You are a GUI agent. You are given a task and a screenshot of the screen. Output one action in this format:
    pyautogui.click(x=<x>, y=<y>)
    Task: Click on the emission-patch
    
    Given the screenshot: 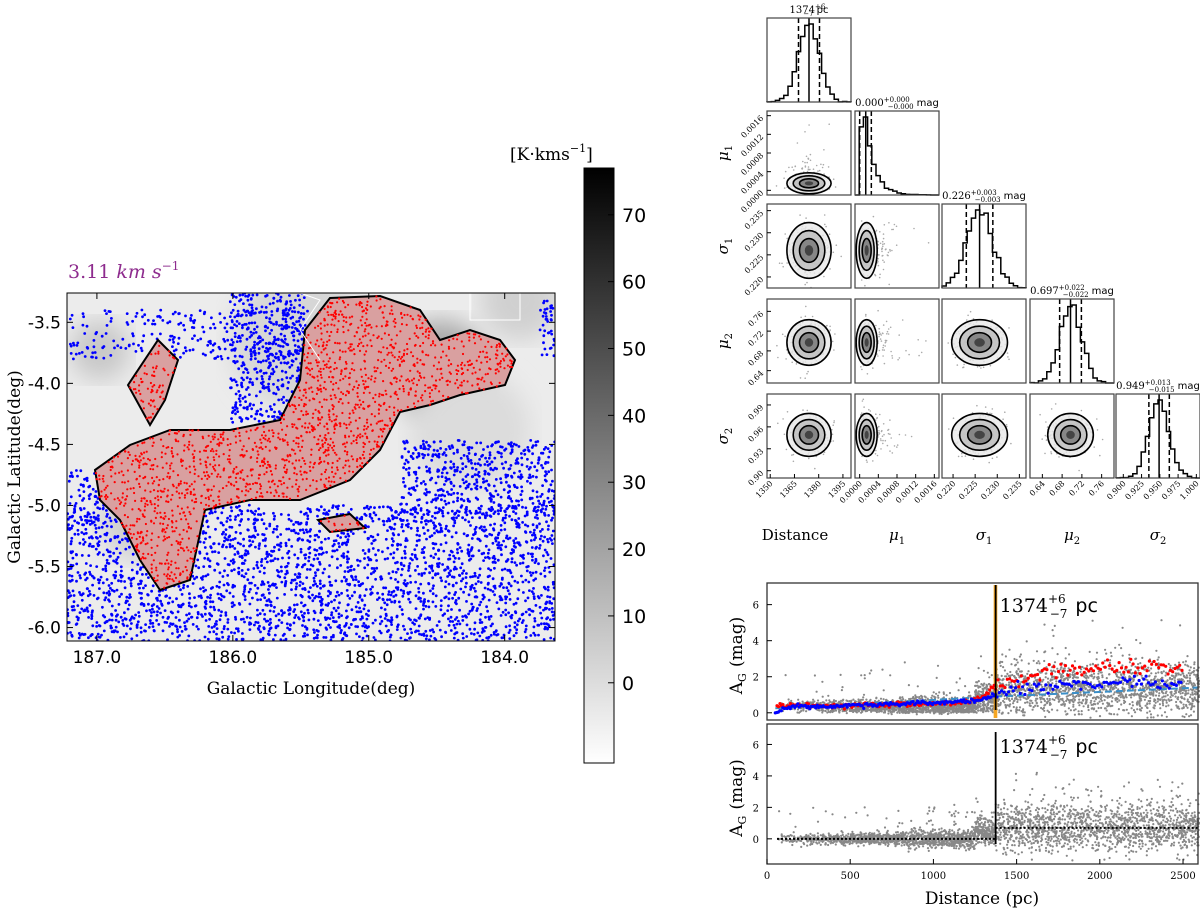 What is the action you would take?
    pyautogui.click(x=517, y=316)
    